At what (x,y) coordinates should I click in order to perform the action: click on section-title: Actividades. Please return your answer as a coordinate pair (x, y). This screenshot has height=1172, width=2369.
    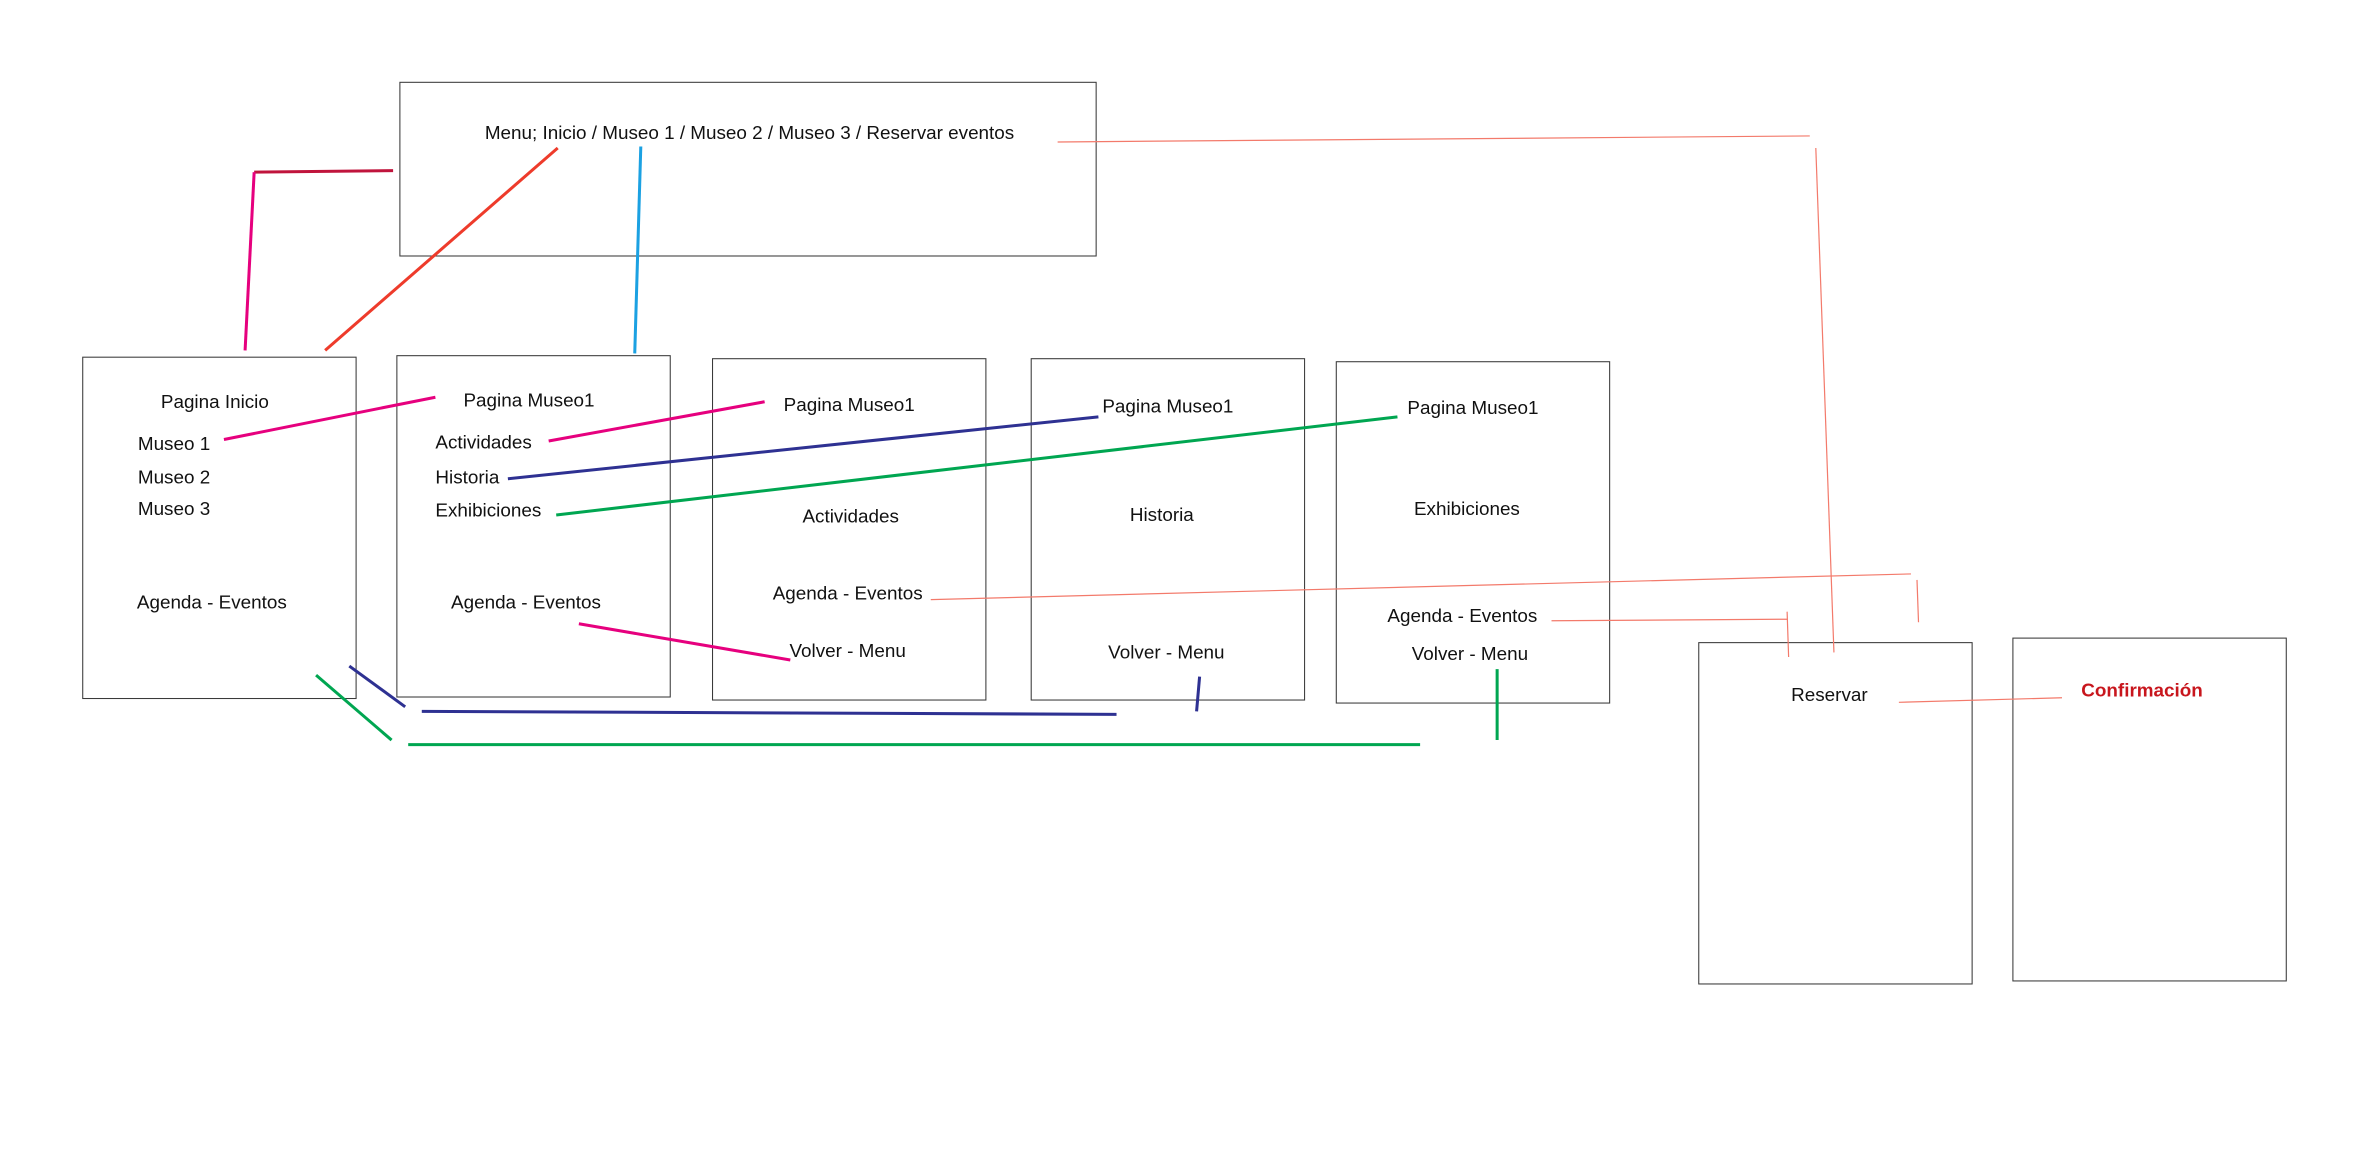
    Looking at the image, I should click on (850, 516).